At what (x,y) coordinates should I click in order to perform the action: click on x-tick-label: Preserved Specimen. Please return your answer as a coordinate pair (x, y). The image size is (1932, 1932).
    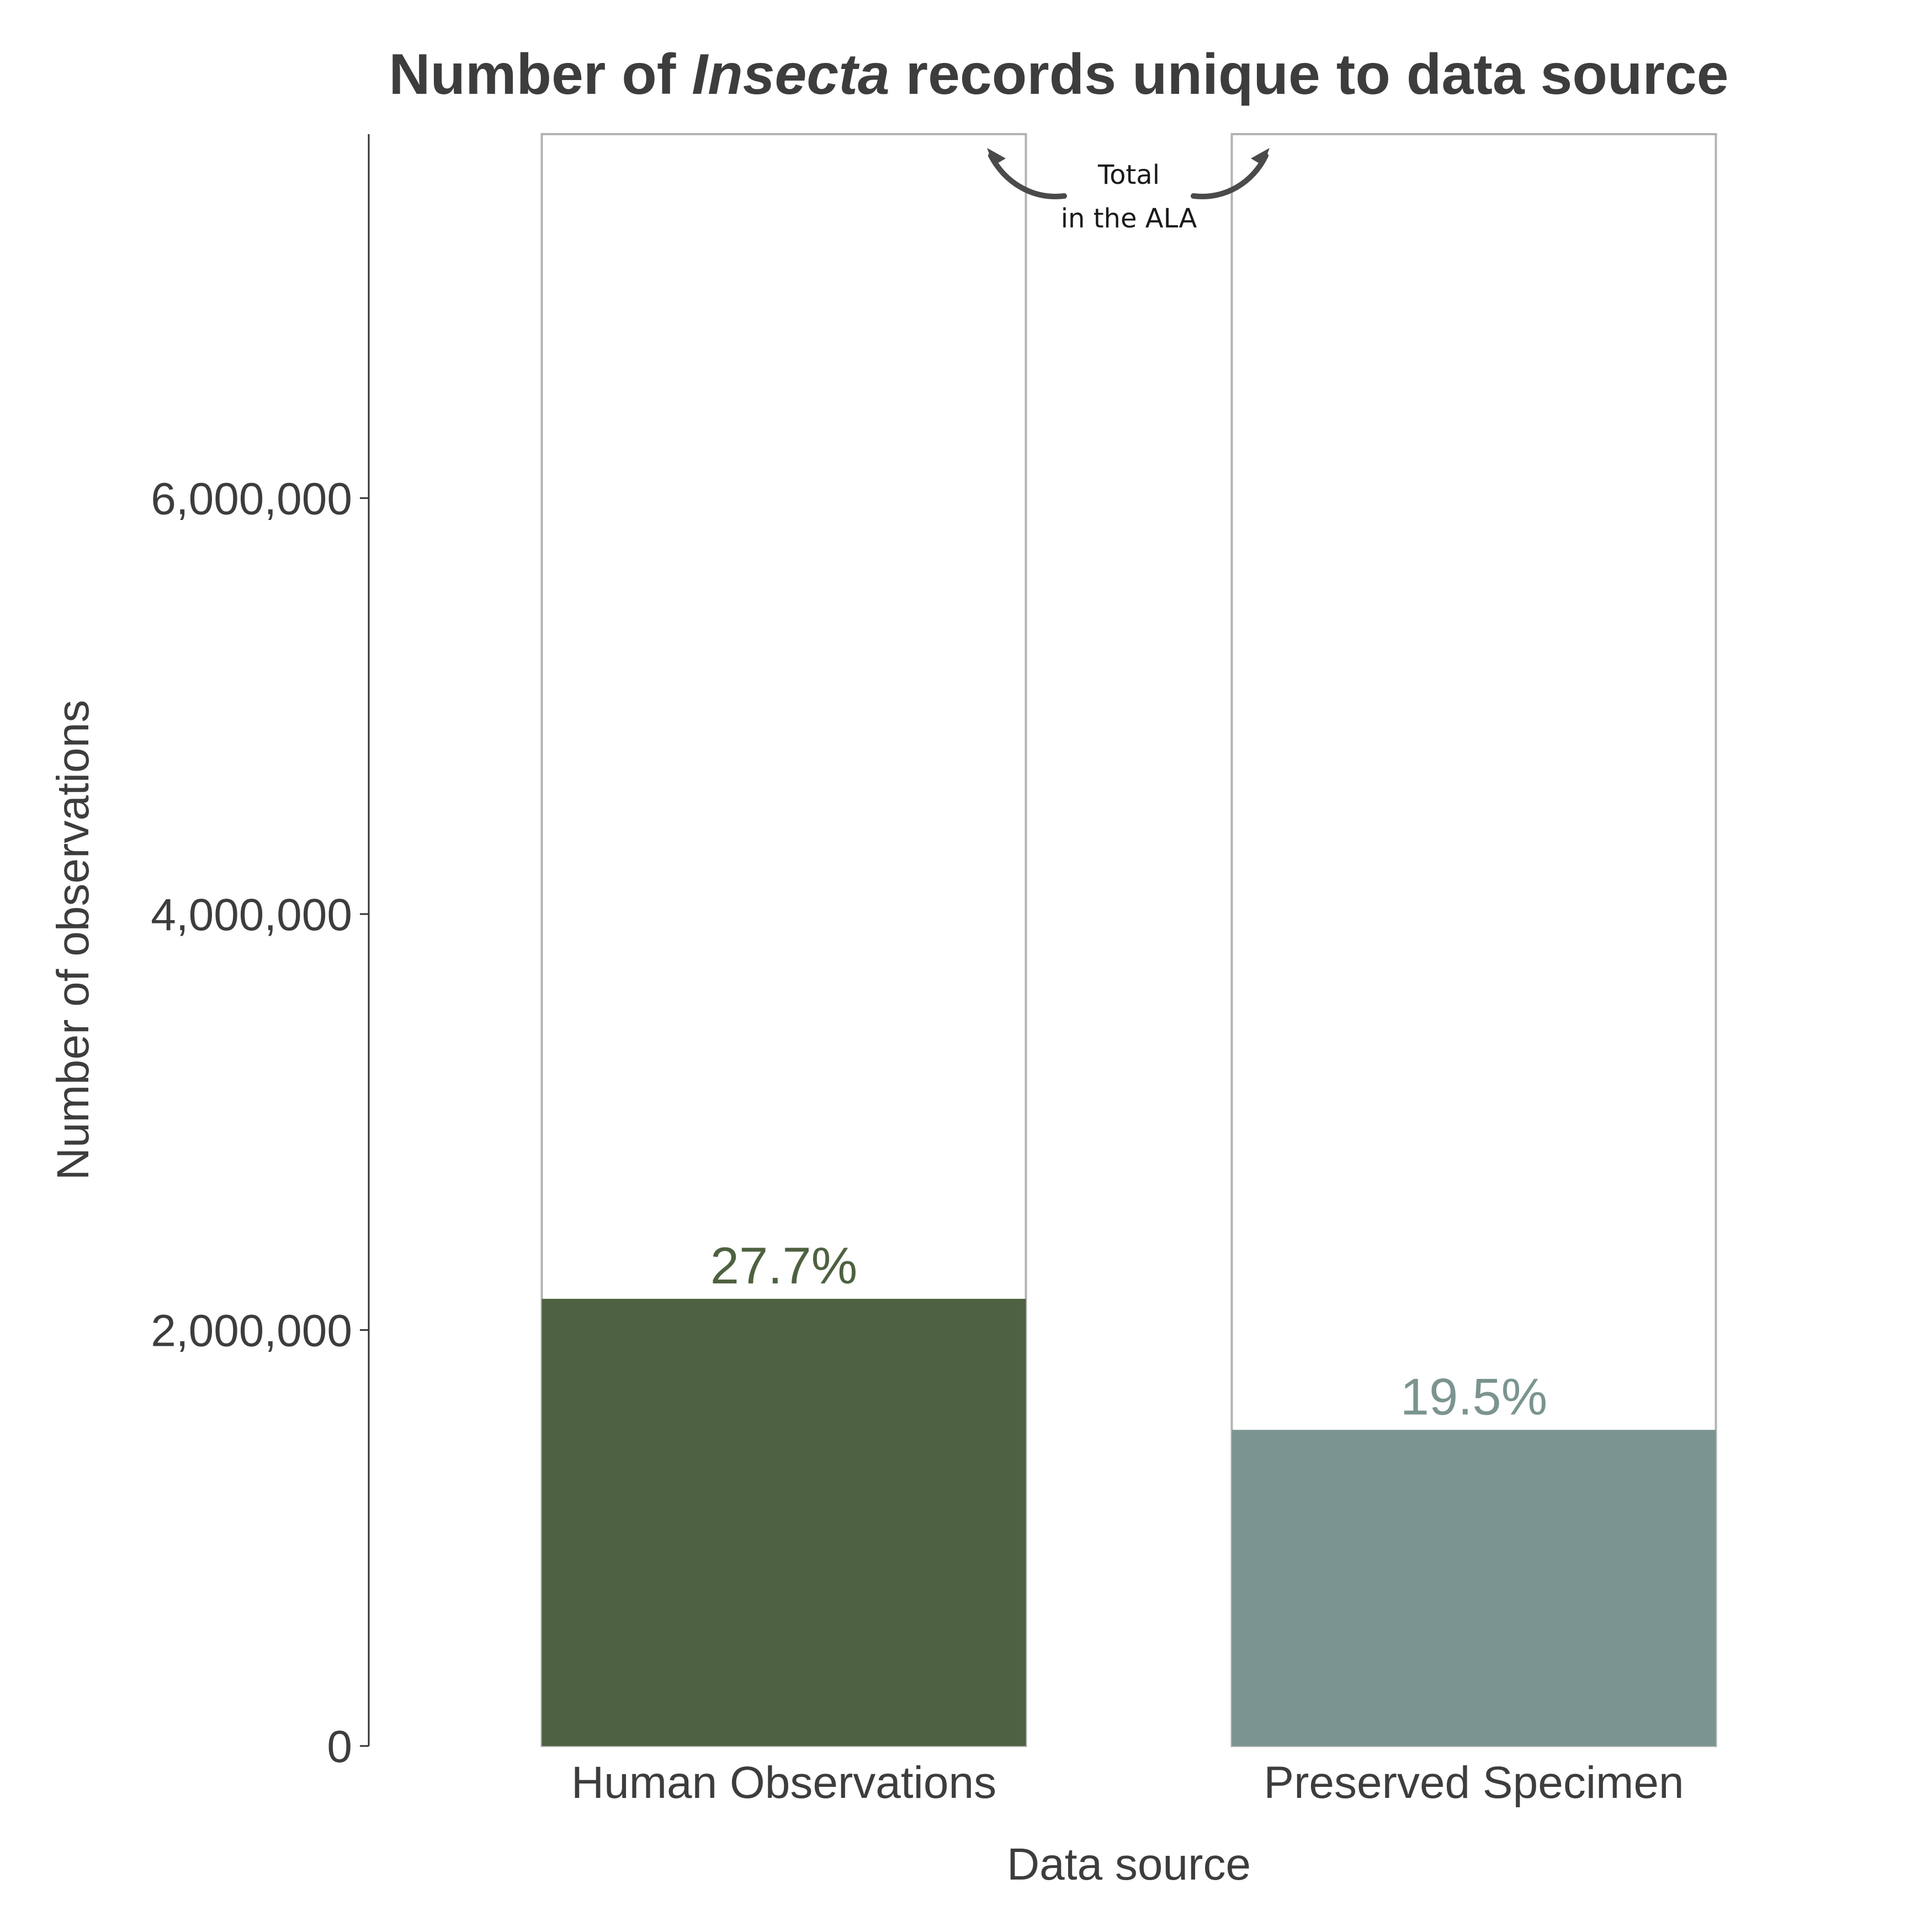
    Looking at the image, I should click on (1474, 1783).